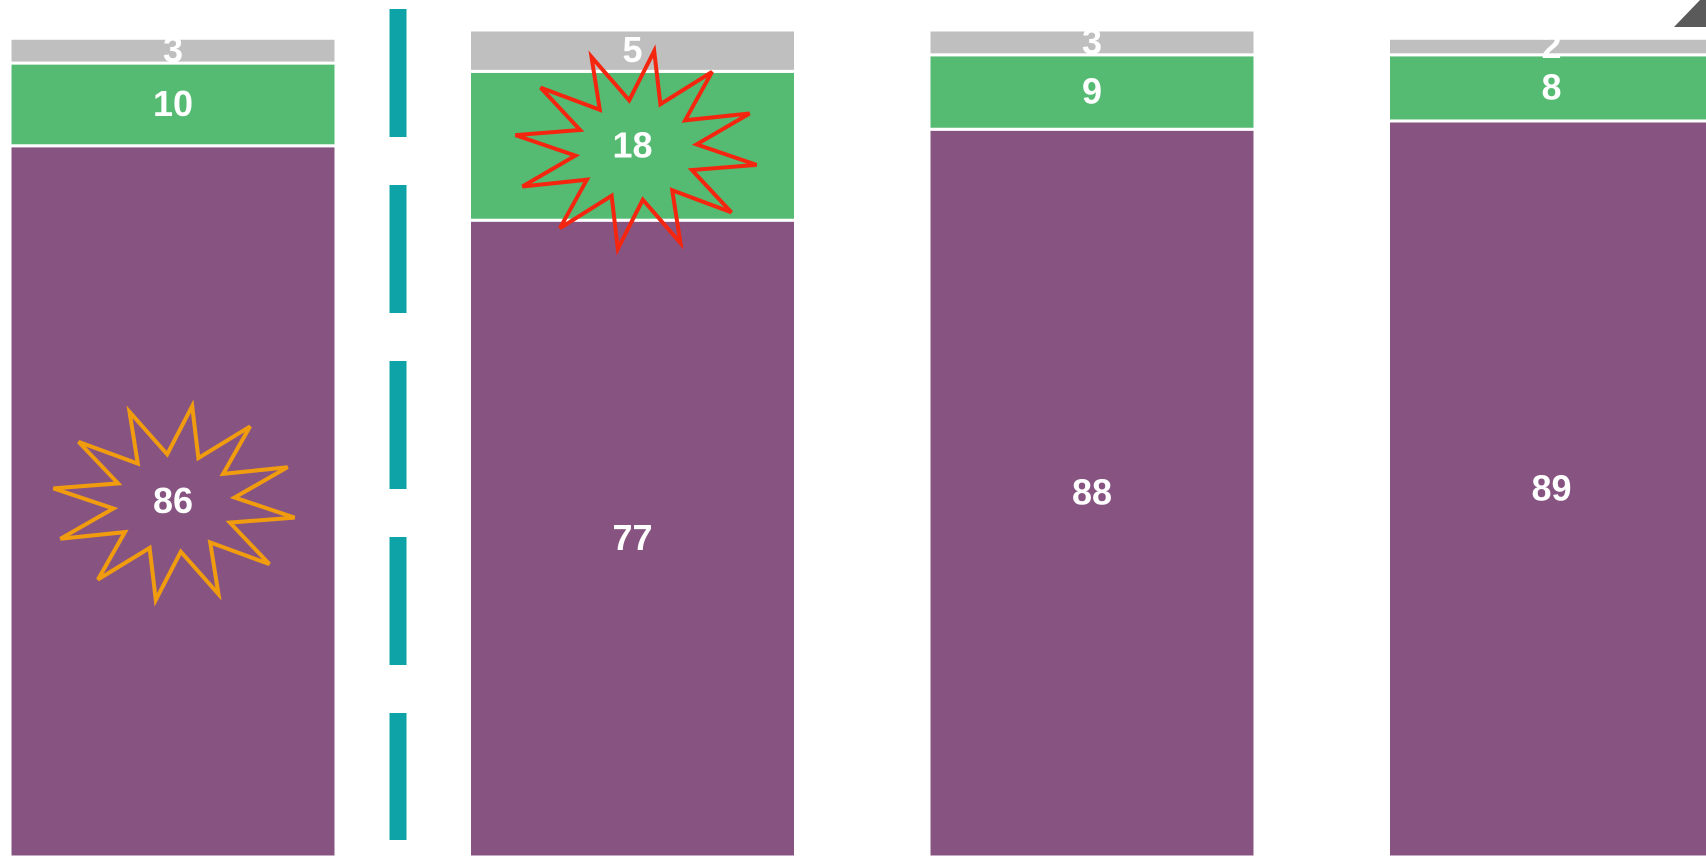  I want to click on data-label: 5, so click(632, 49).